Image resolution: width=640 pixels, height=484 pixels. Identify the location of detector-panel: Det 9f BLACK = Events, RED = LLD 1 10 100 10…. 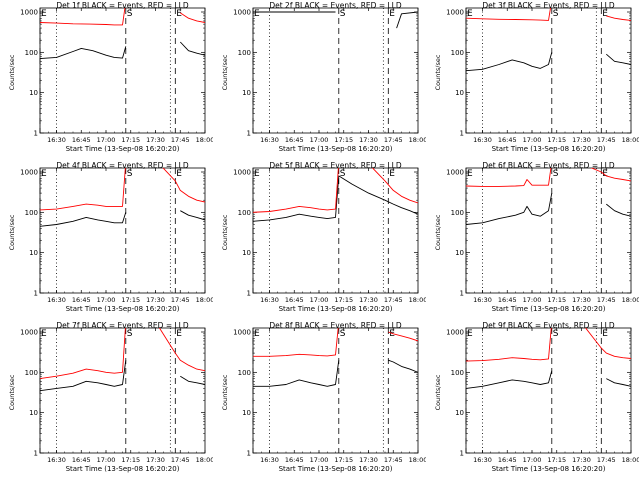
(533, 400).